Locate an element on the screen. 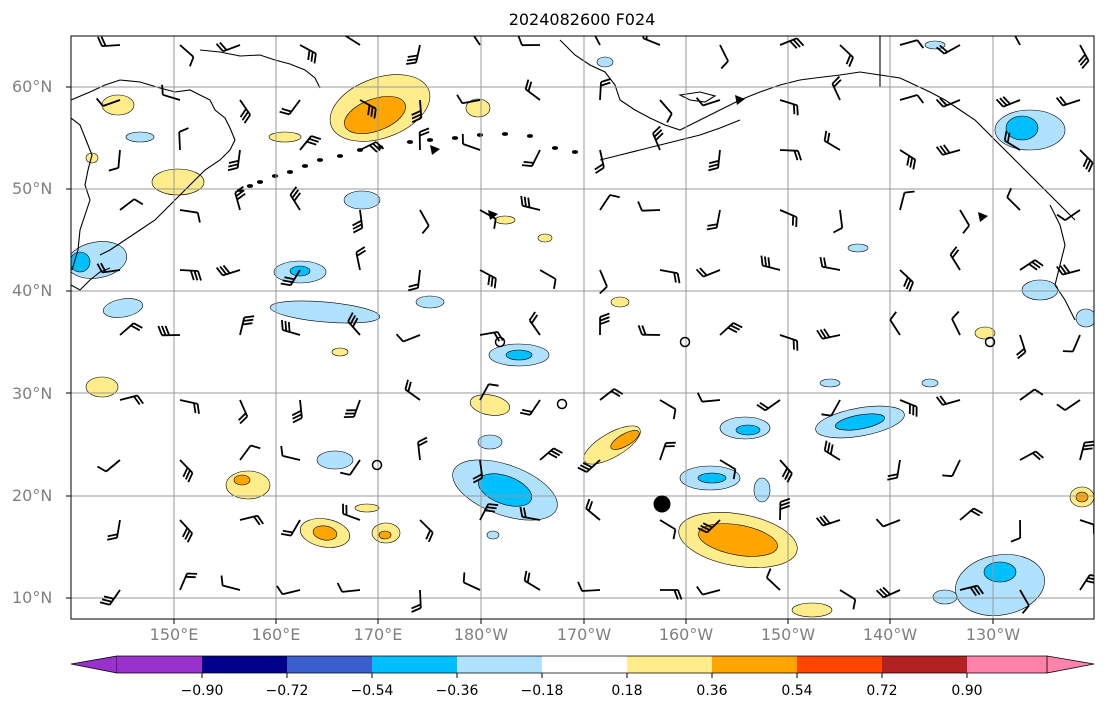 The width and height of the screenshot is (1105, 712). lon-label: 180°W is located at coordinates (481, 634).